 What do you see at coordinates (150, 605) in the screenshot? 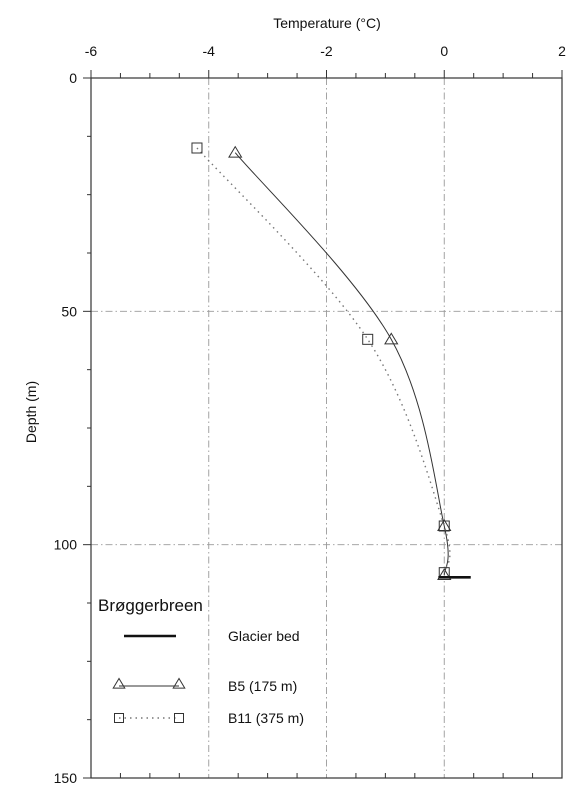
I see `legend-title: Brøggerbreen` at bounding box center [150, 605].